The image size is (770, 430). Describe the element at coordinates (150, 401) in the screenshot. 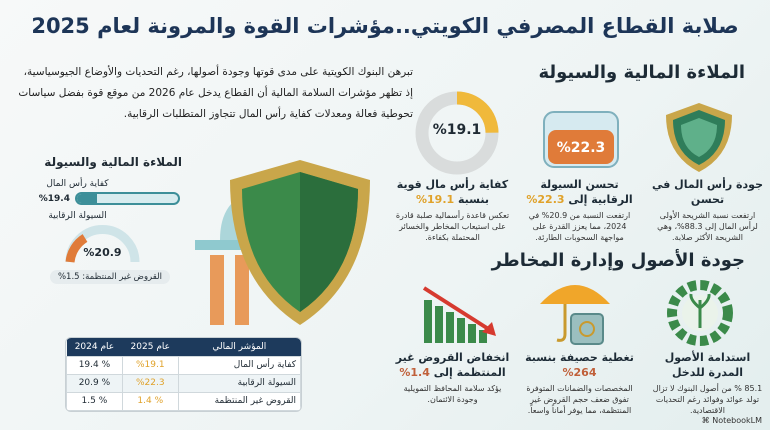

I see `table-cell: % 1.4` at that location.